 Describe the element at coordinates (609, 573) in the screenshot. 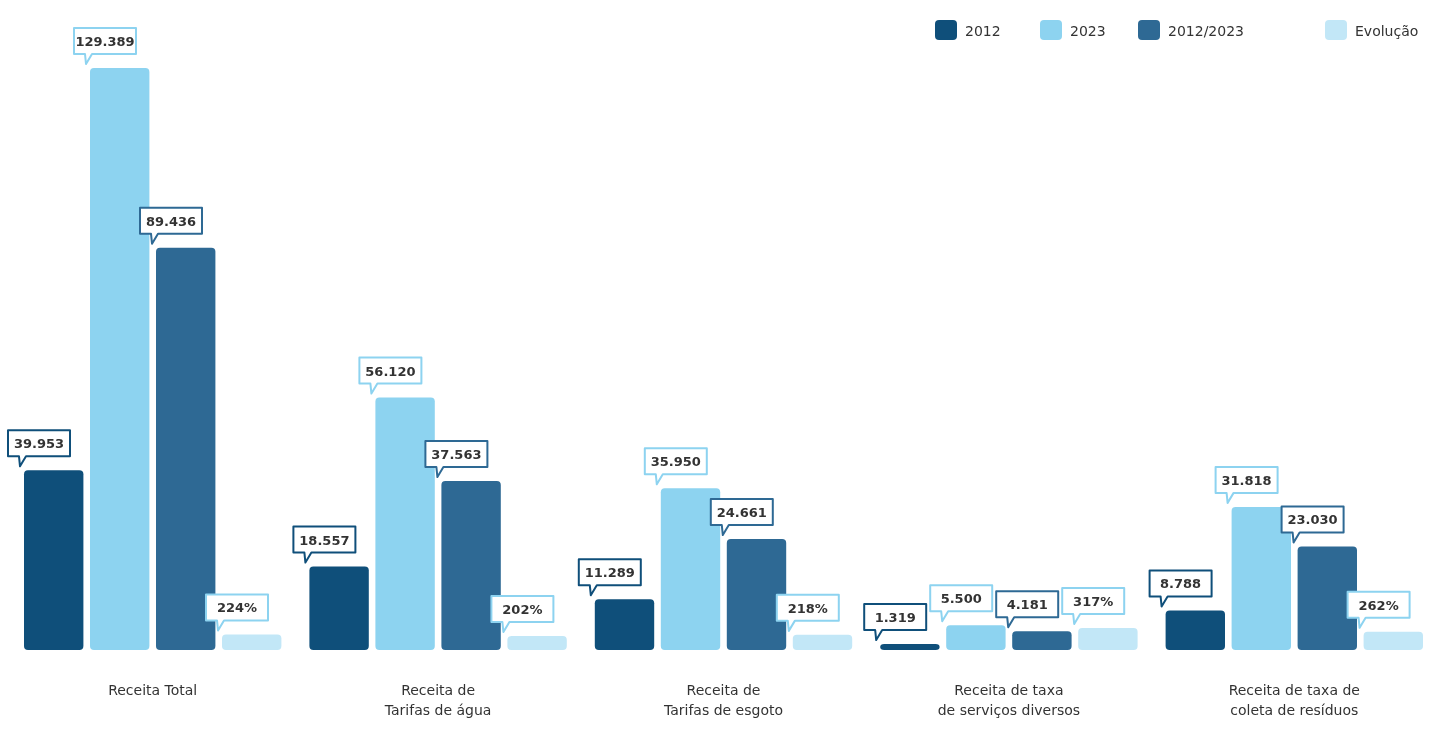

I see `data-label: 11.289` at that location.